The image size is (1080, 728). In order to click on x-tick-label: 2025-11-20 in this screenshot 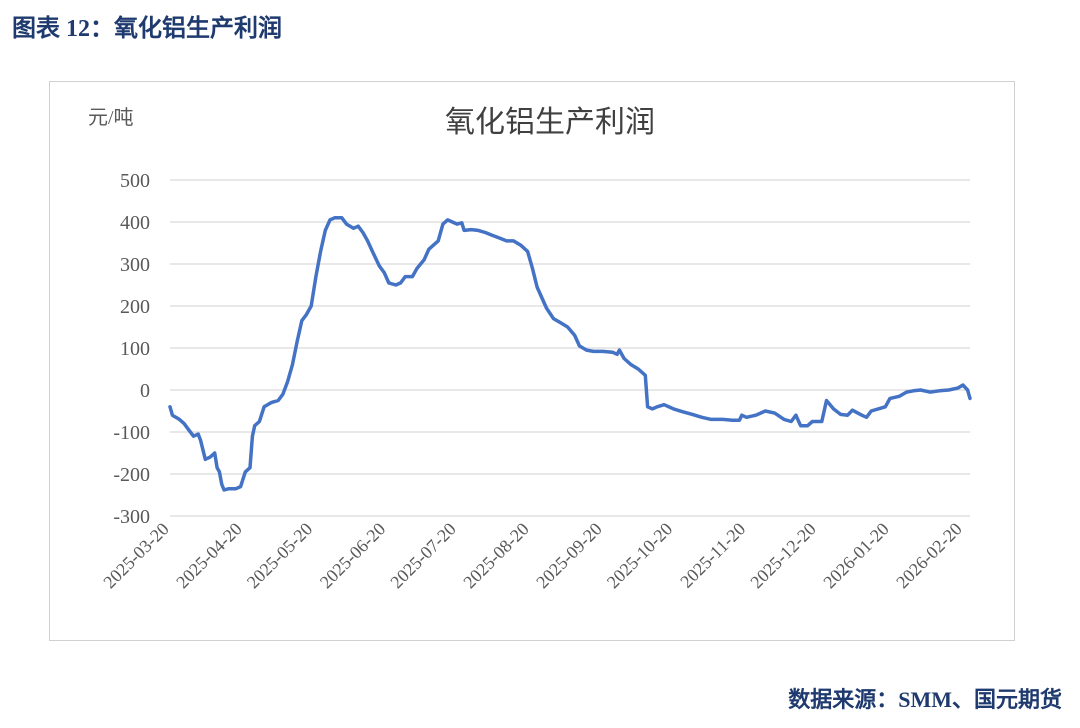, I will do `click(712, 555)`.